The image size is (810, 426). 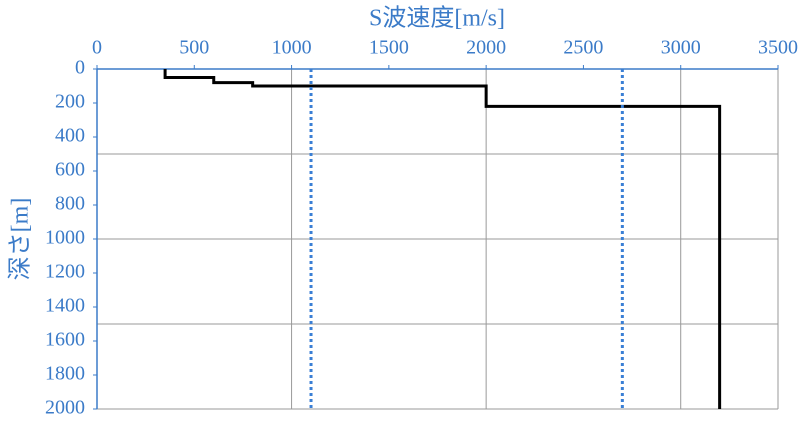 I want to click on y-tick-label: 400, so click(x=70, y=136).